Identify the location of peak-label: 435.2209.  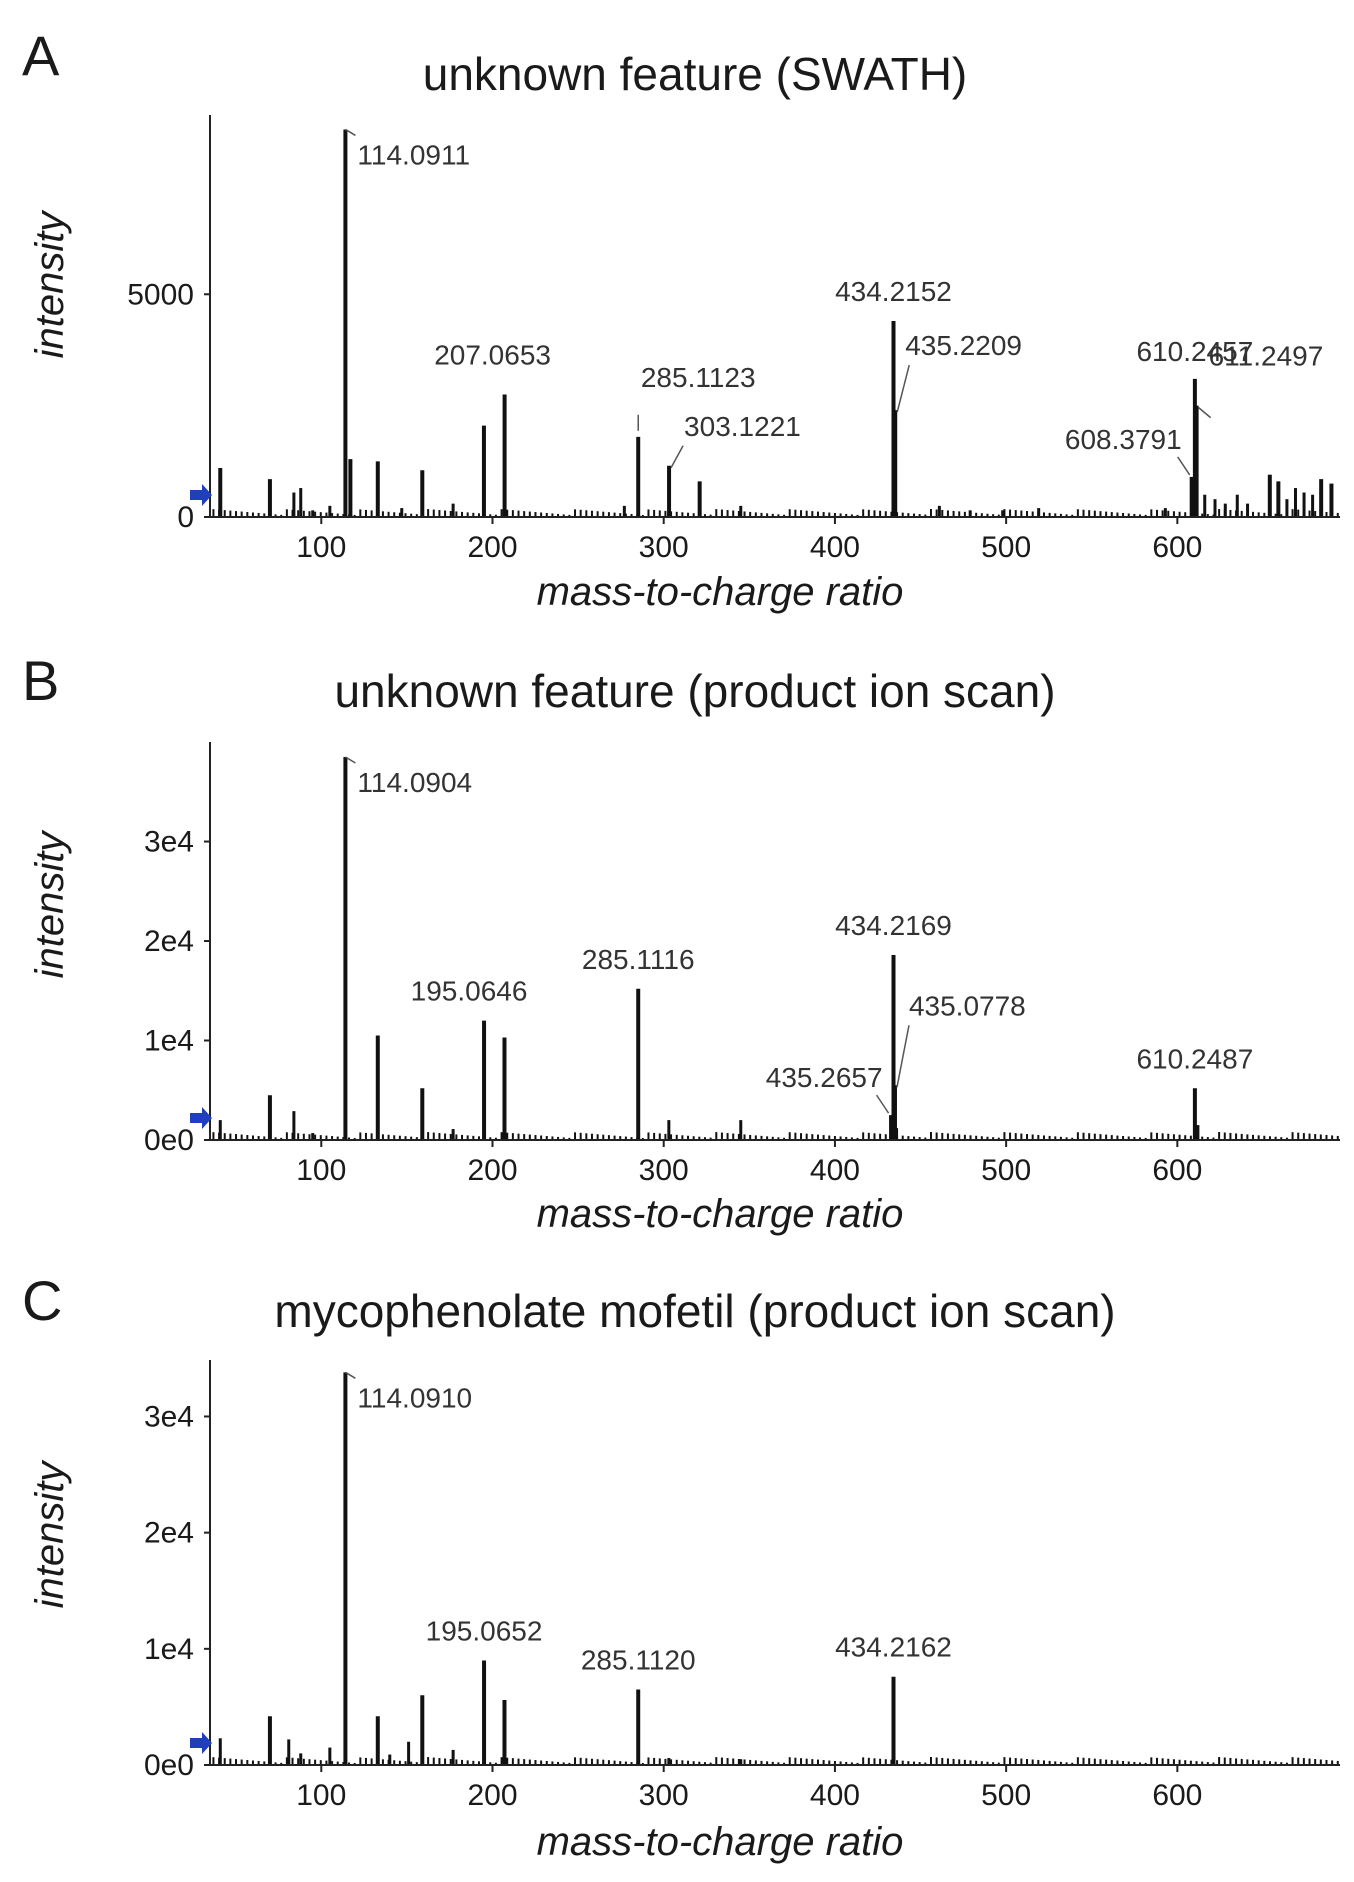
(963, 345).